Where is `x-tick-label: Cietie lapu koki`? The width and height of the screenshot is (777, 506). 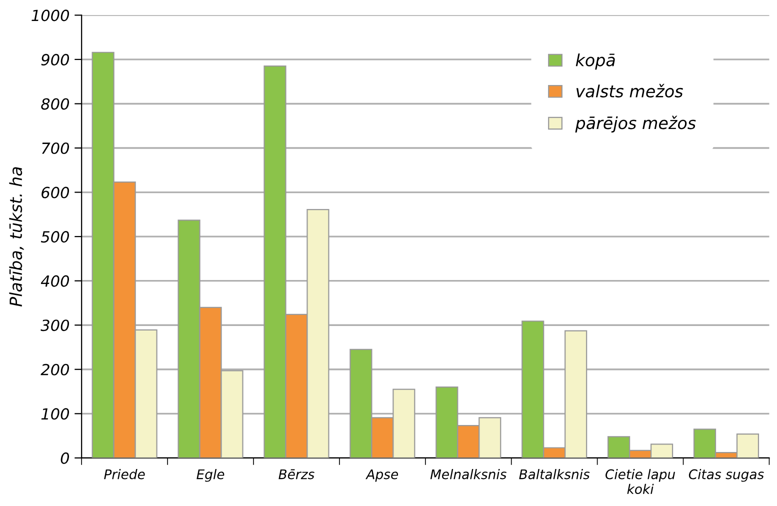 x-tick-label: Cietie lapu koki is located at coordinates (641, 481).